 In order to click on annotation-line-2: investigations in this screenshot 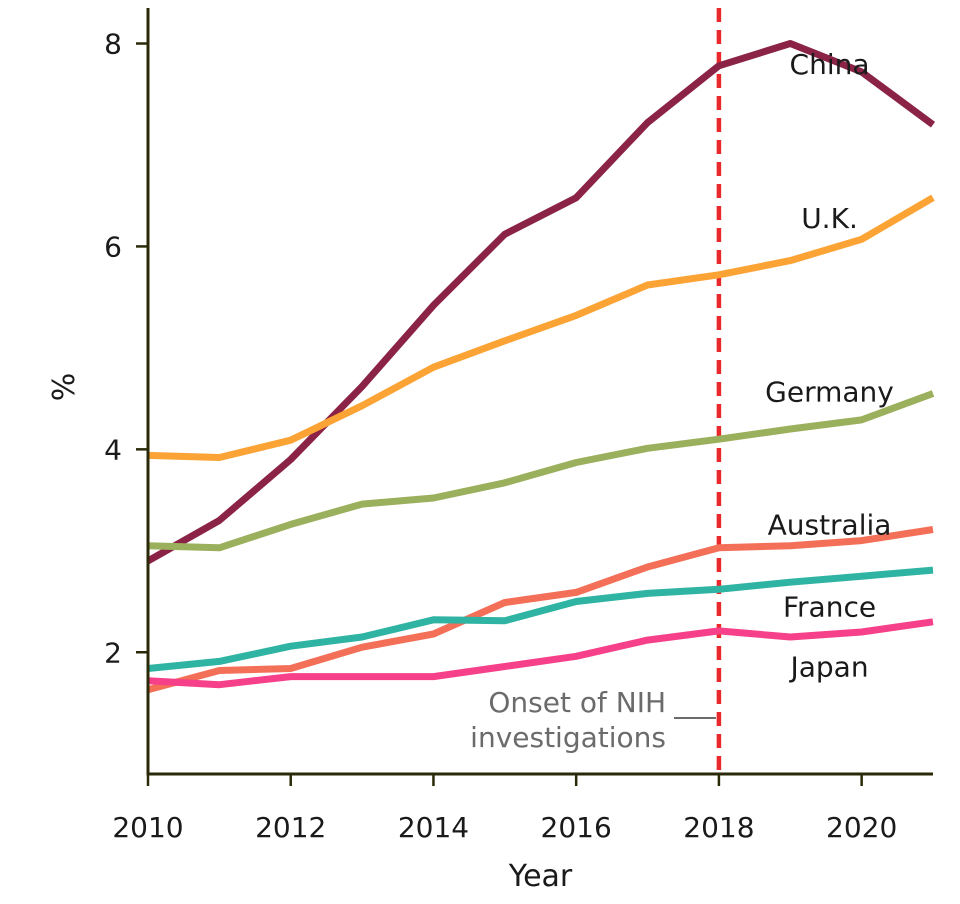, I will do `click(568, 737)`.